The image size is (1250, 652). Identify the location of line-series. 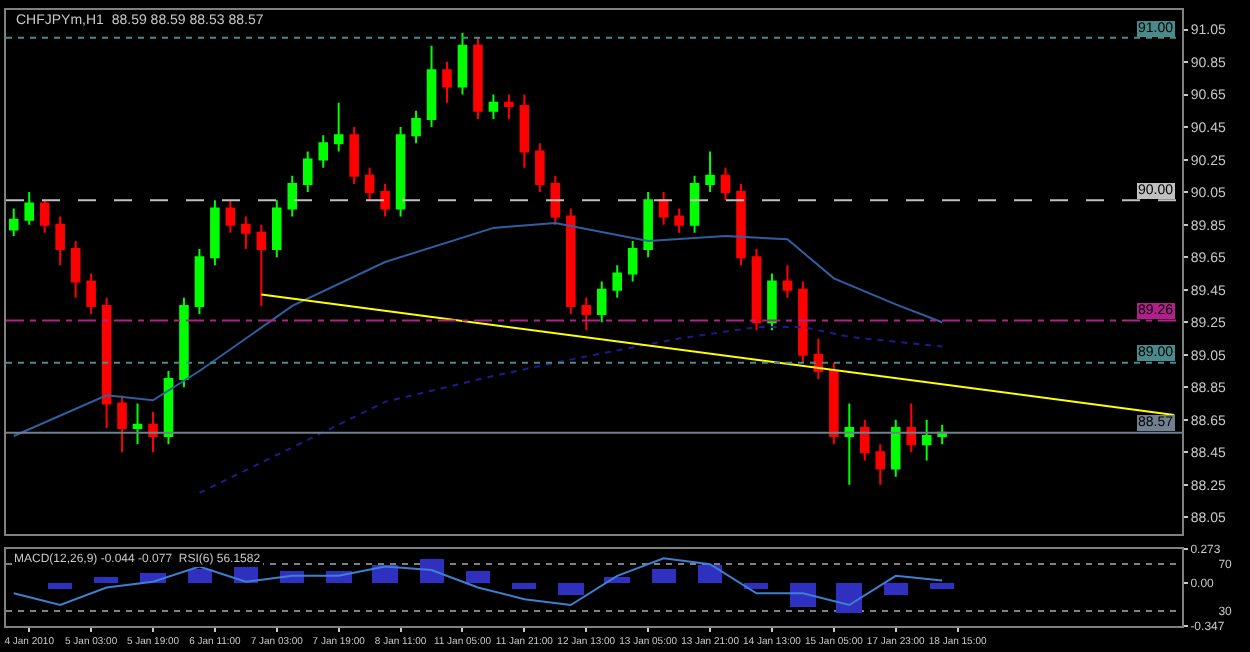
(478, 581).